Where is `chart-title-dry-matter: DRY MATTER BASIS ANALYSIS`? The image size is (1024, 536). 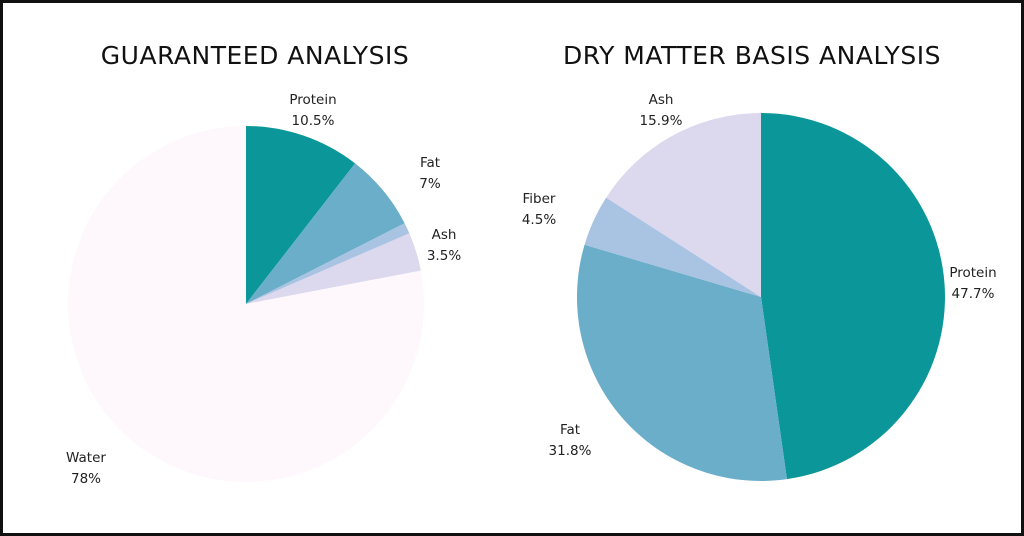 chart-title-dry-matter: DRY MATTER BASIS ANALYSIS is located at coordinates (752, 55).